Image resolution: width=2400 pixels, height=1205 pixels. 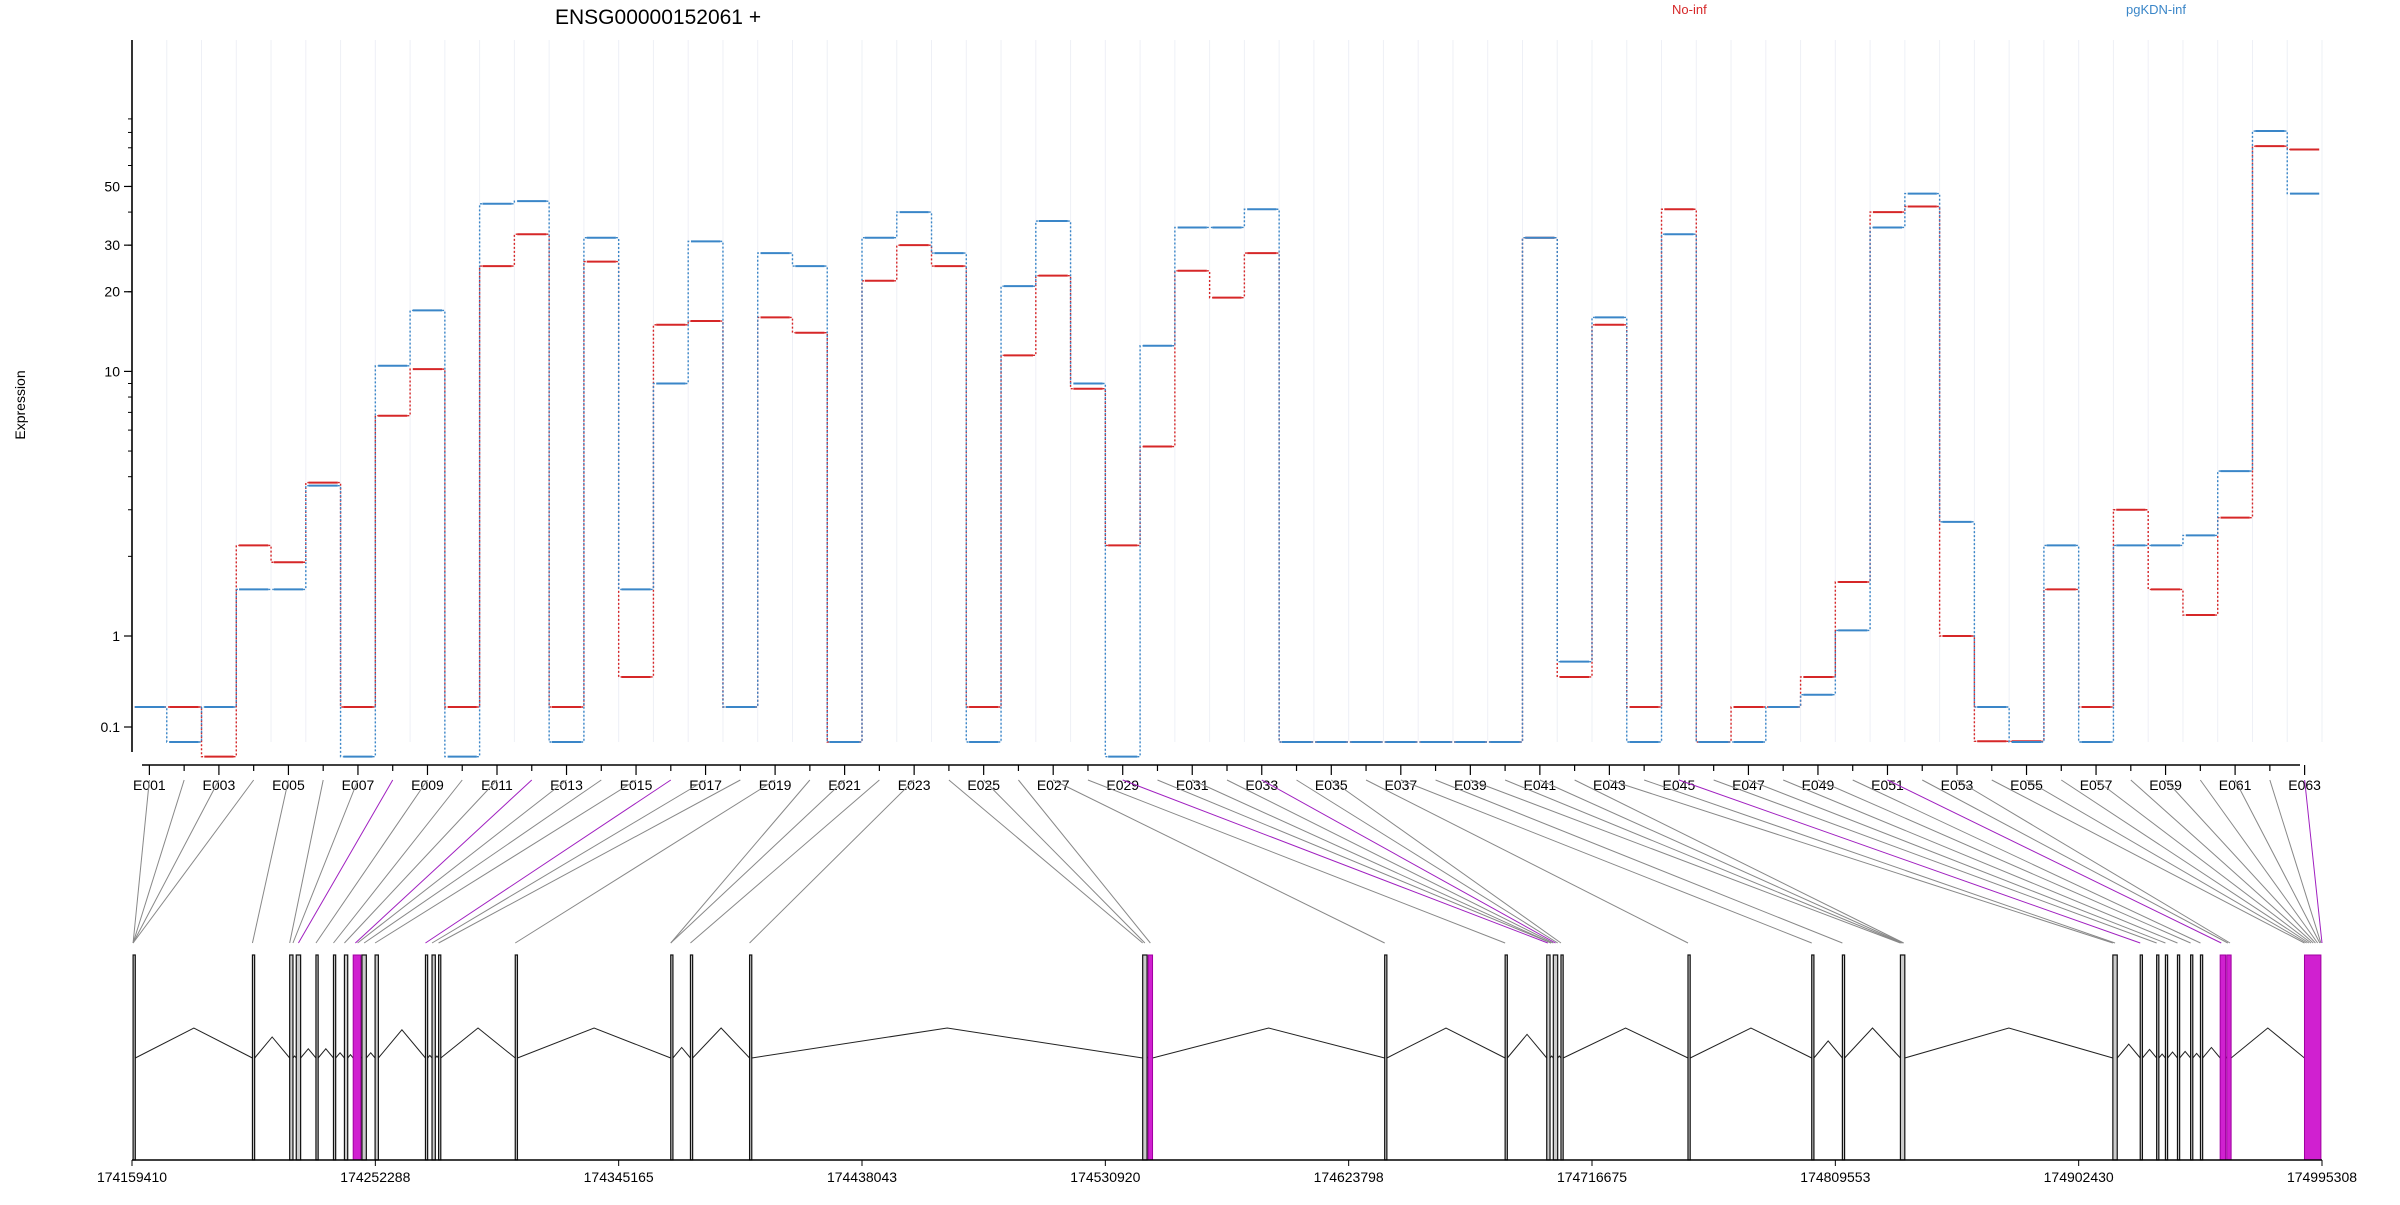 I want to click on x-tick-label: E053, so click(x=1957, y=785).